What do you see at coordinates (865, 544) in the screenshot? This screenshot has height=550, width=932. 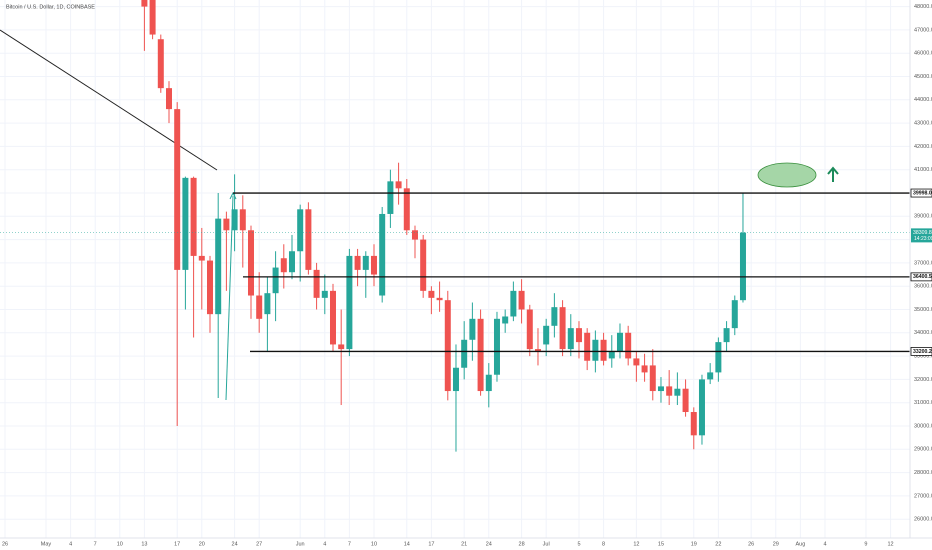 I see `x-tick-label: 9` at bounding box center [865, 544].